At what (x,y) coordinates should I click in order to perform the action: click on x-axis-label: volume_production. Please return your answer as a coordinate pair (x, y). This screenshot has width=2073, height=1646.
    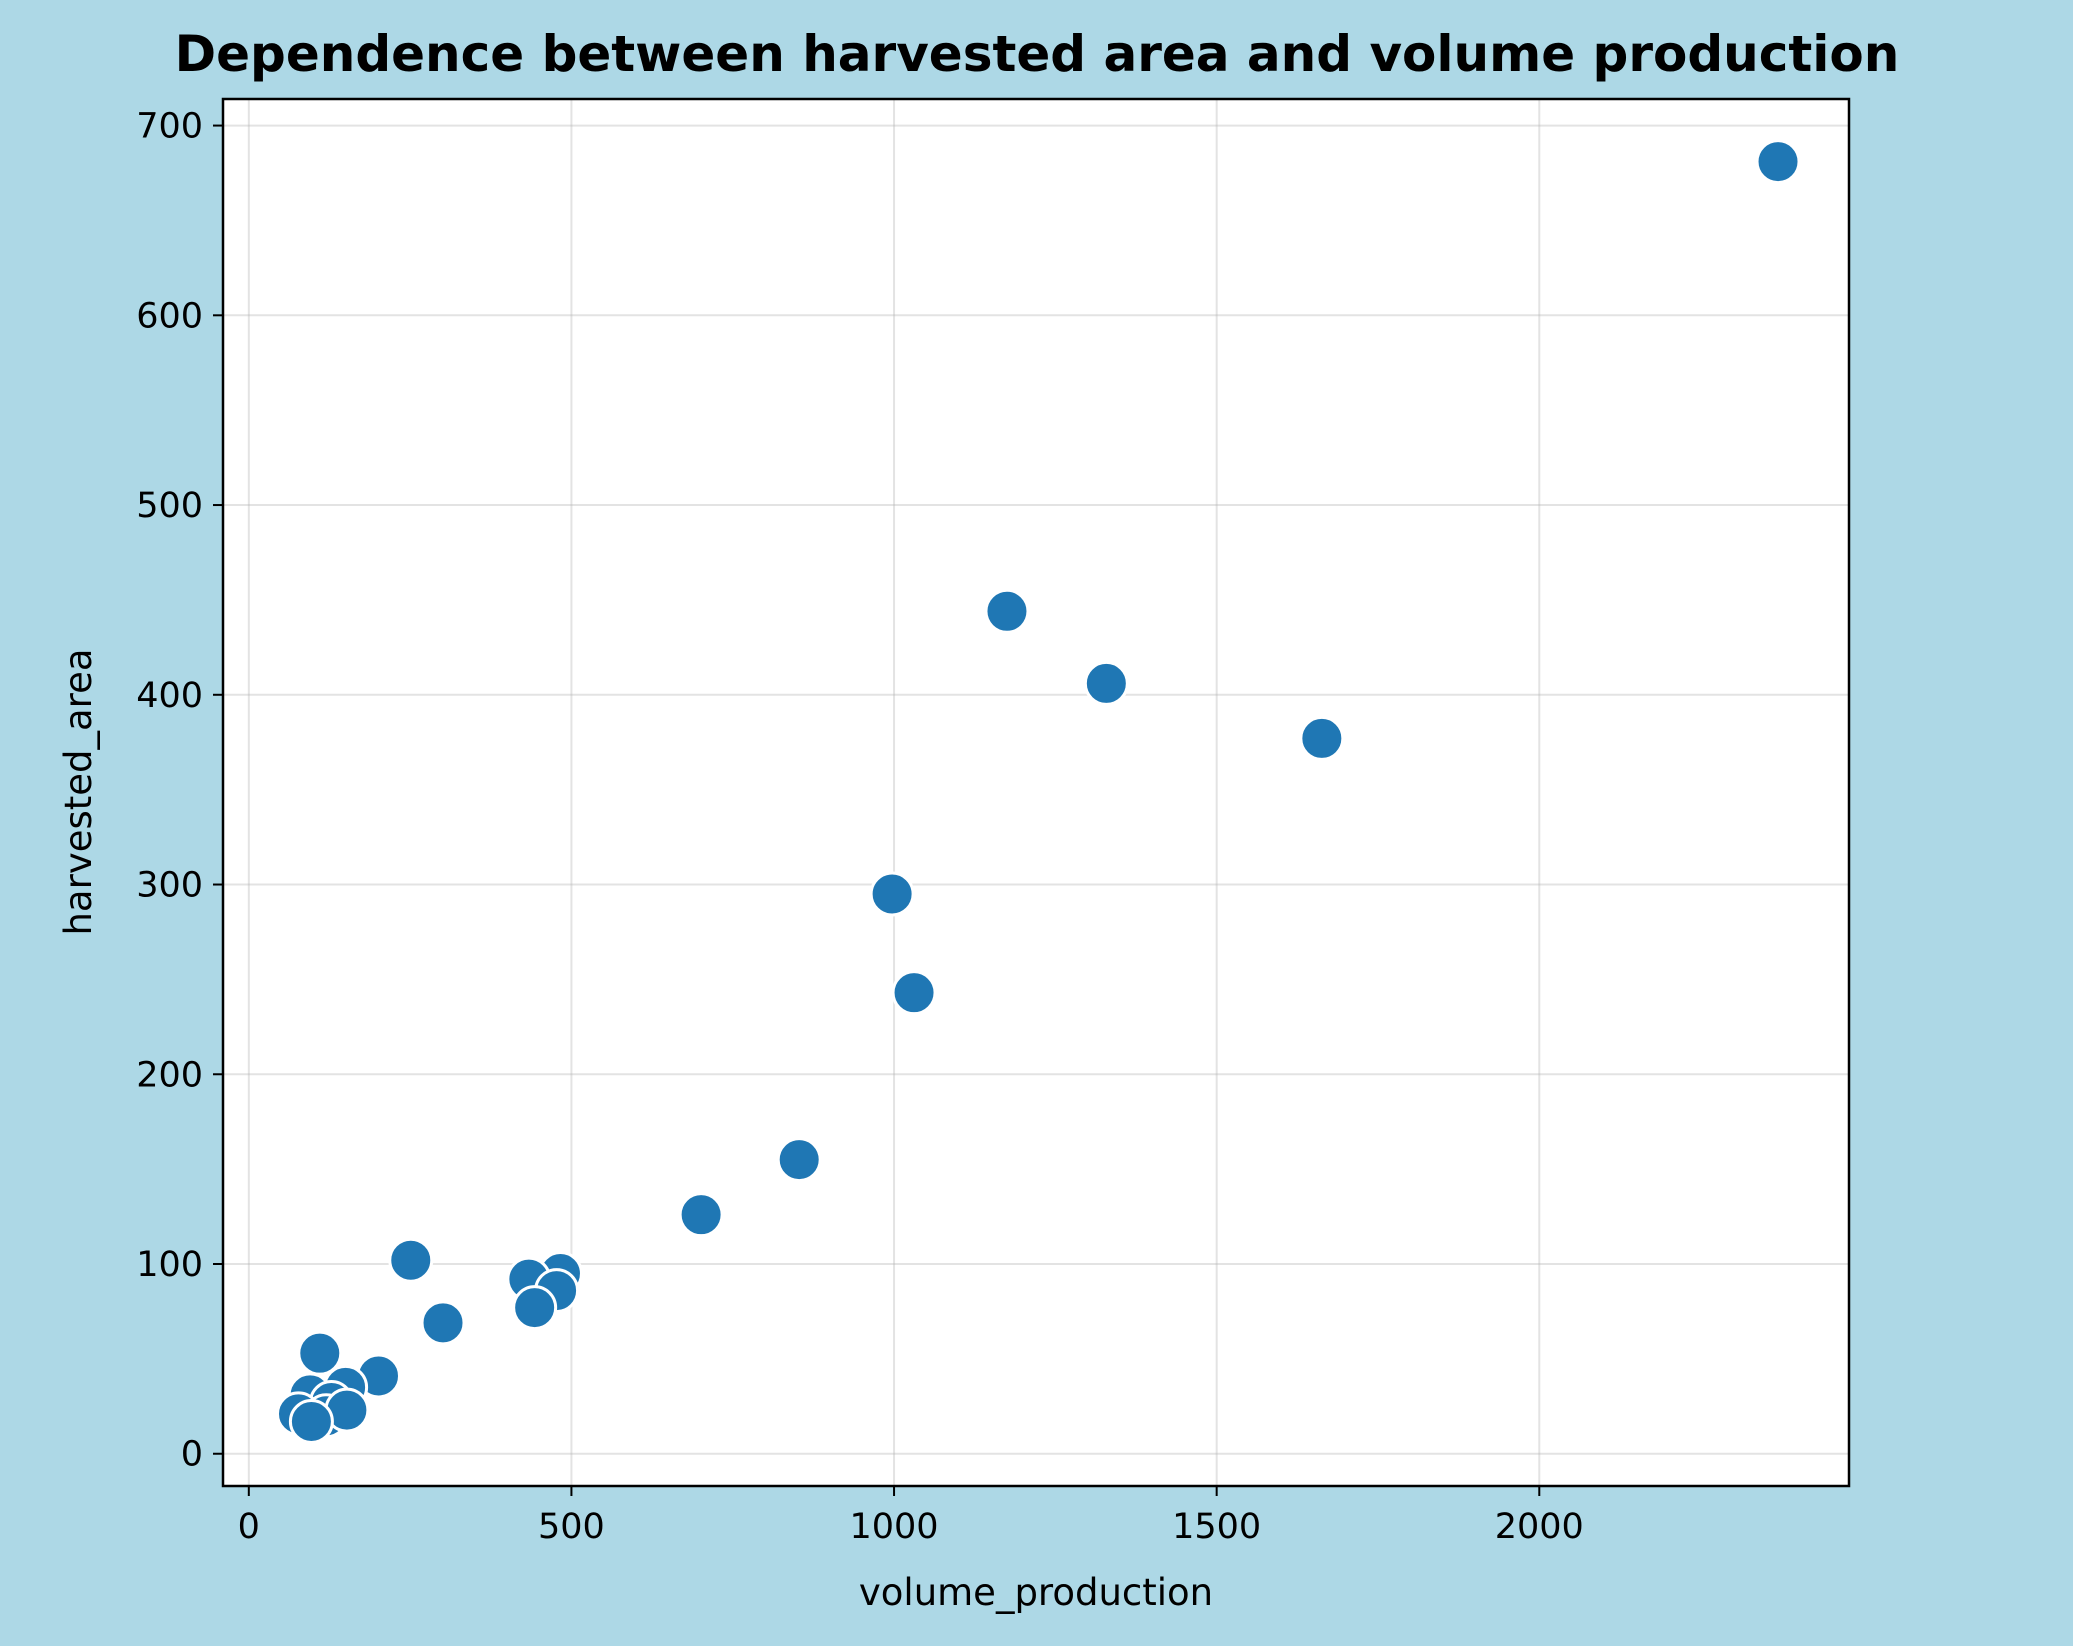
    Looking at the image, I should click on (1036, 1592).